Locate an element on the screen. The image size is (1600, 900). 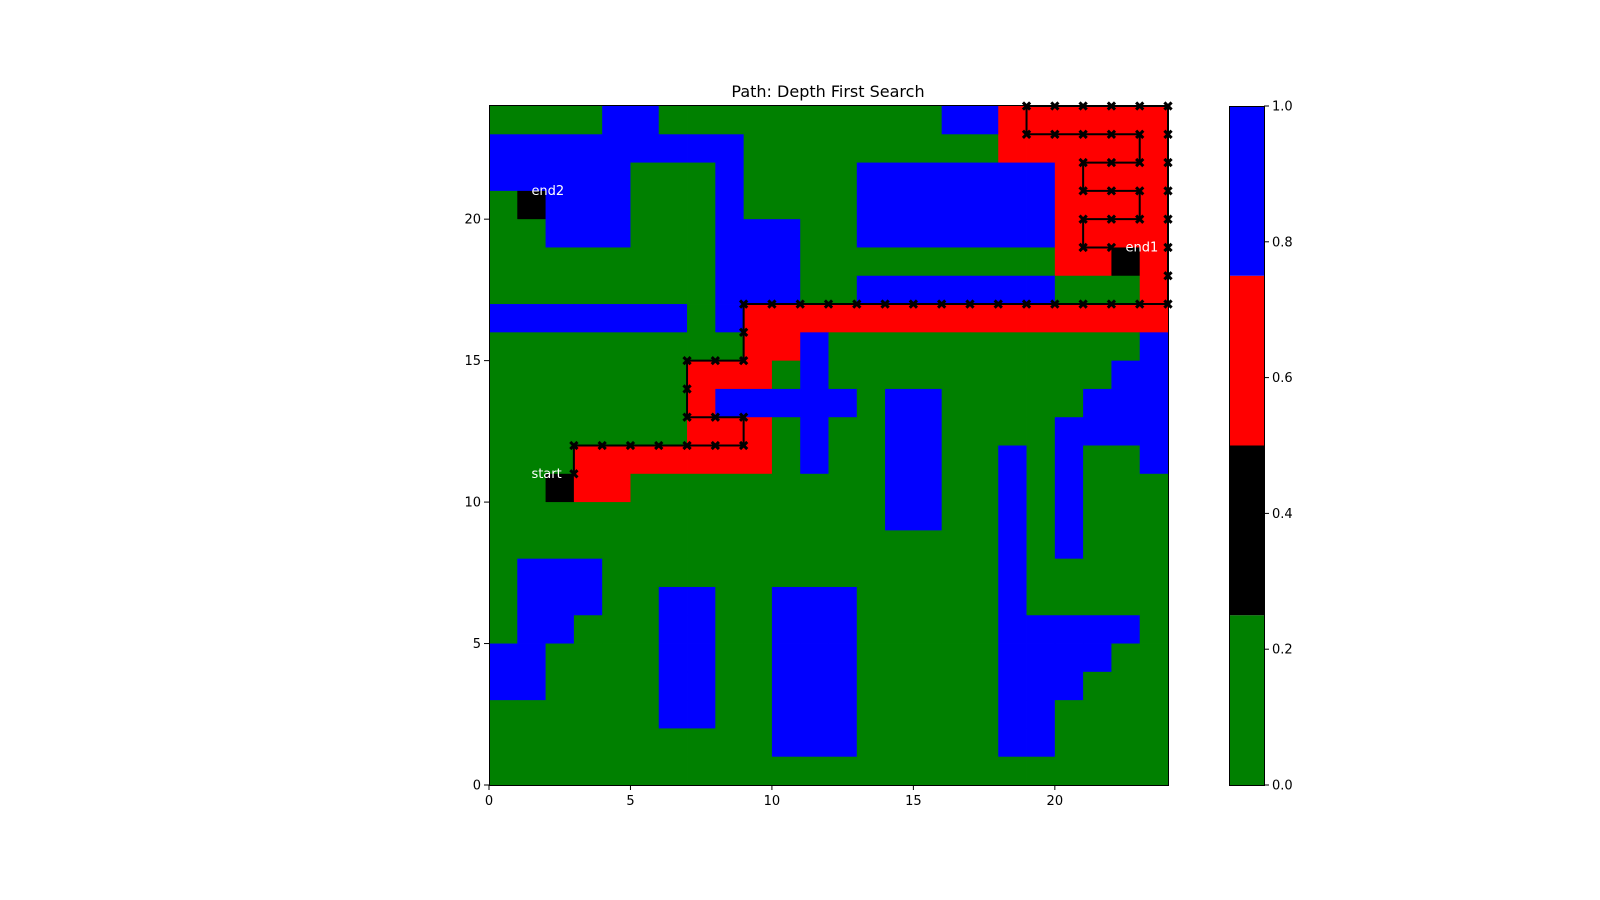
annotation-end2: end2 is located at coordinates (547, 191).